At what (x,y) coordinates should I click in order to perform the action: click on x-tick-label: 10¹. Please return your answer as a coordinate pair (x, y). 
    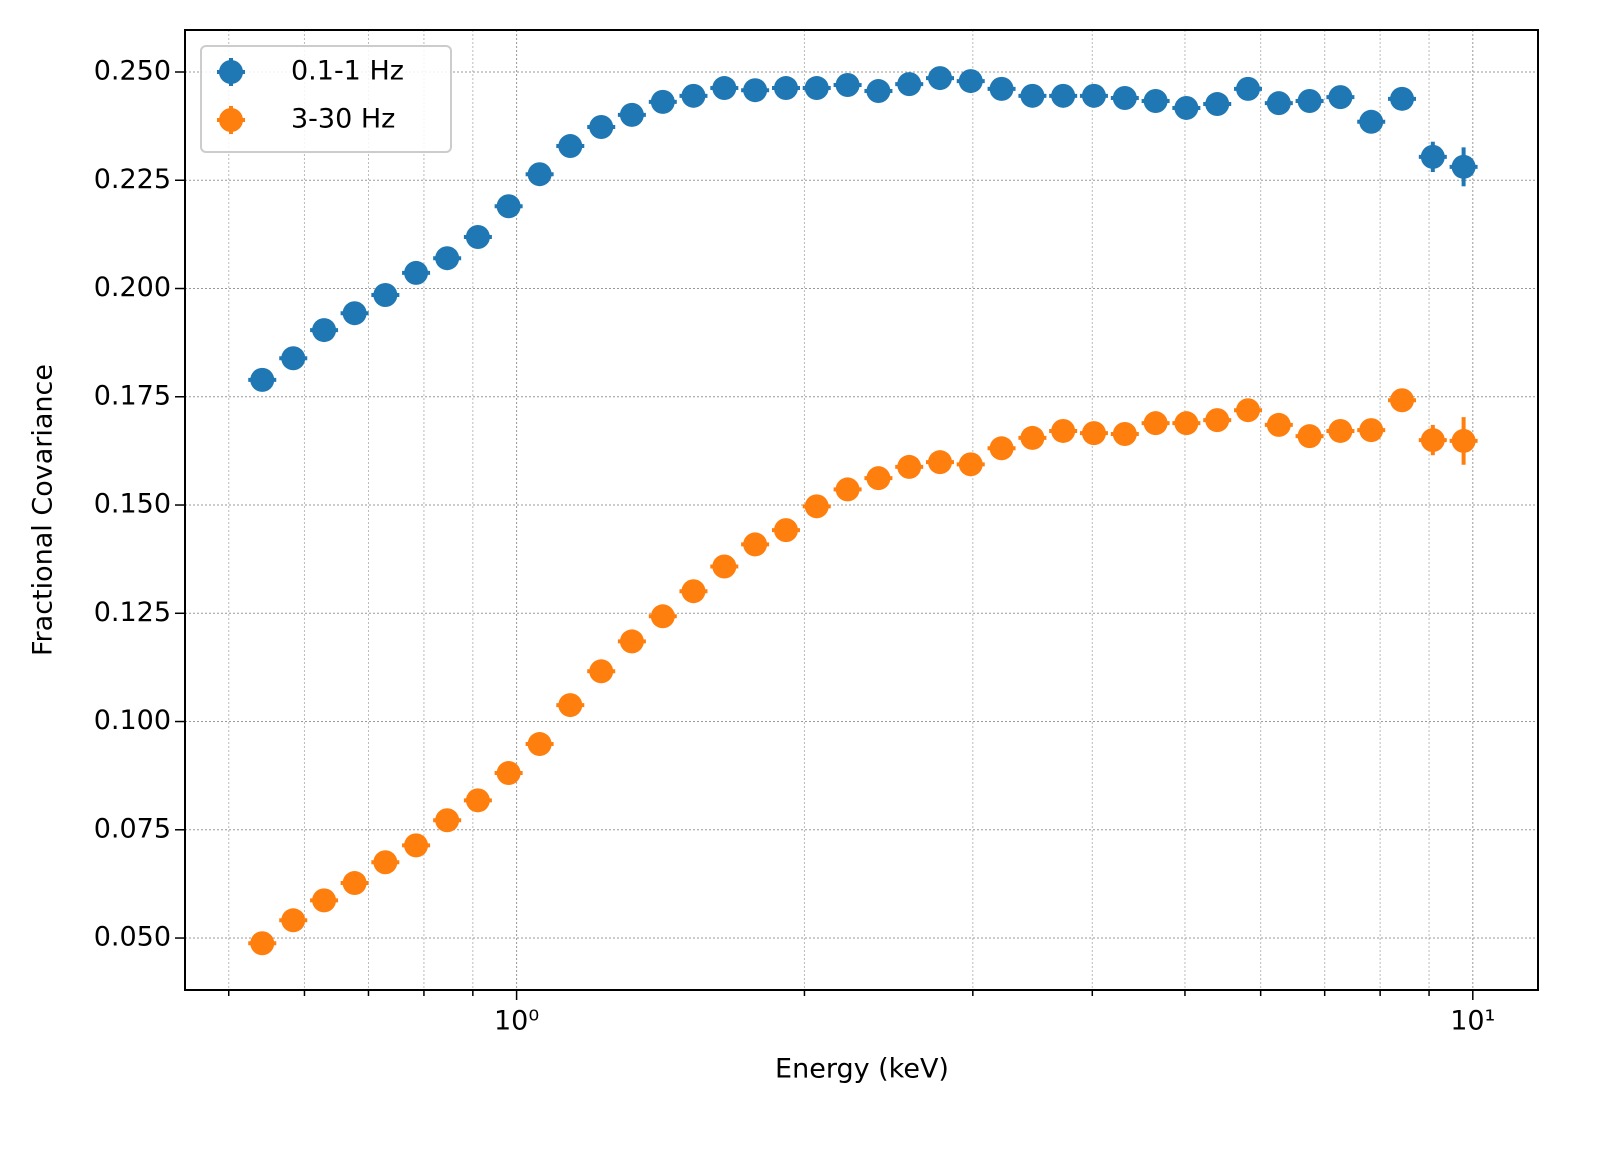
    Looking at the image, I should click on (1472, 1021).